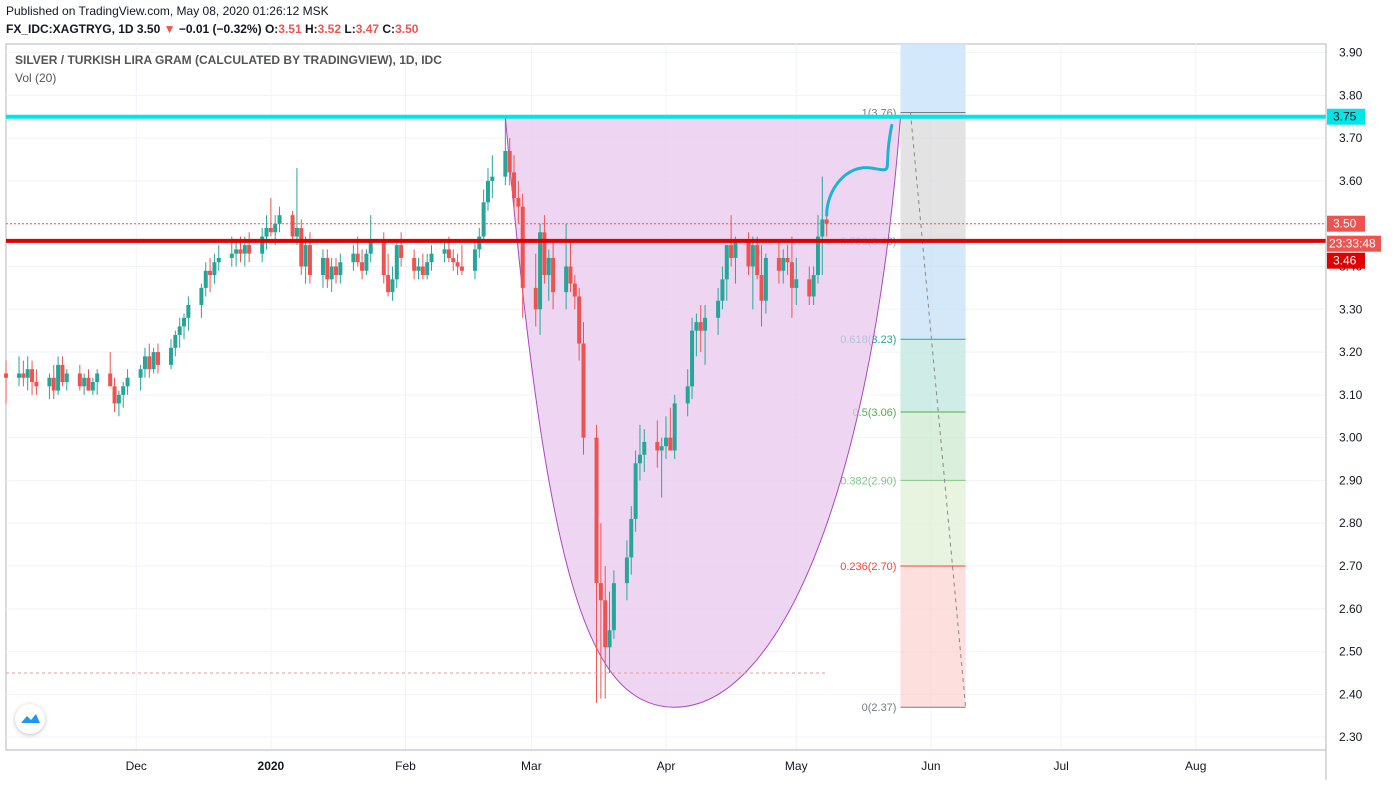 This screenshot has width=1396, height=786. I want to click on high-value: 3.52, so click(329, 29).